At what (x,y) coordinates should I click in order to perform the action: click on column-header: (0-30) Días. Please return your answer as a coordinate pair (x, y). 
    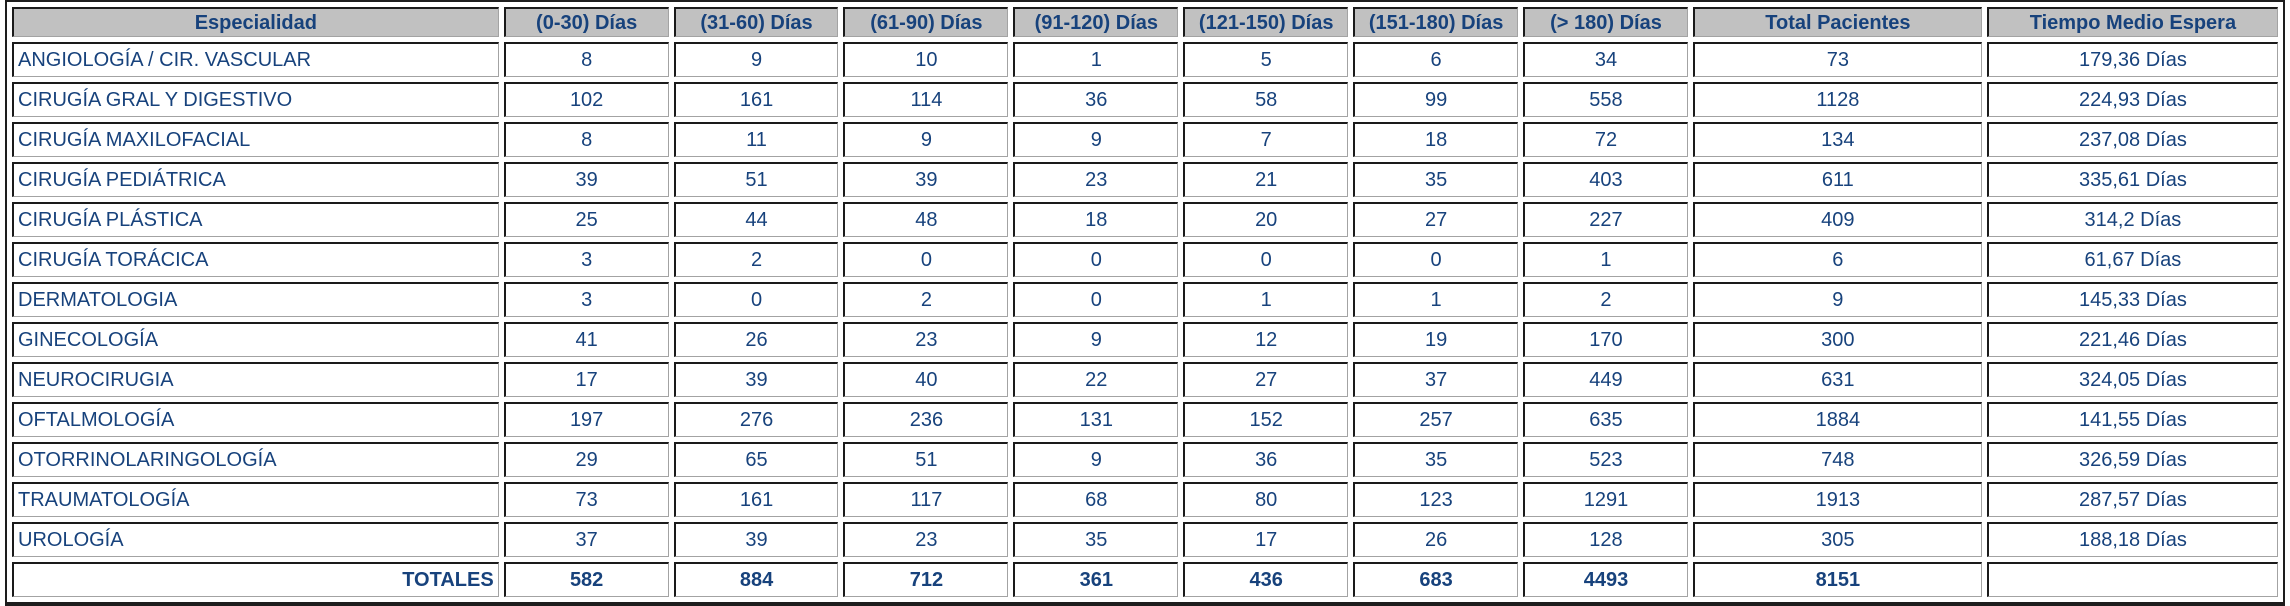
    Looking at the image, I should click on (586, 22).